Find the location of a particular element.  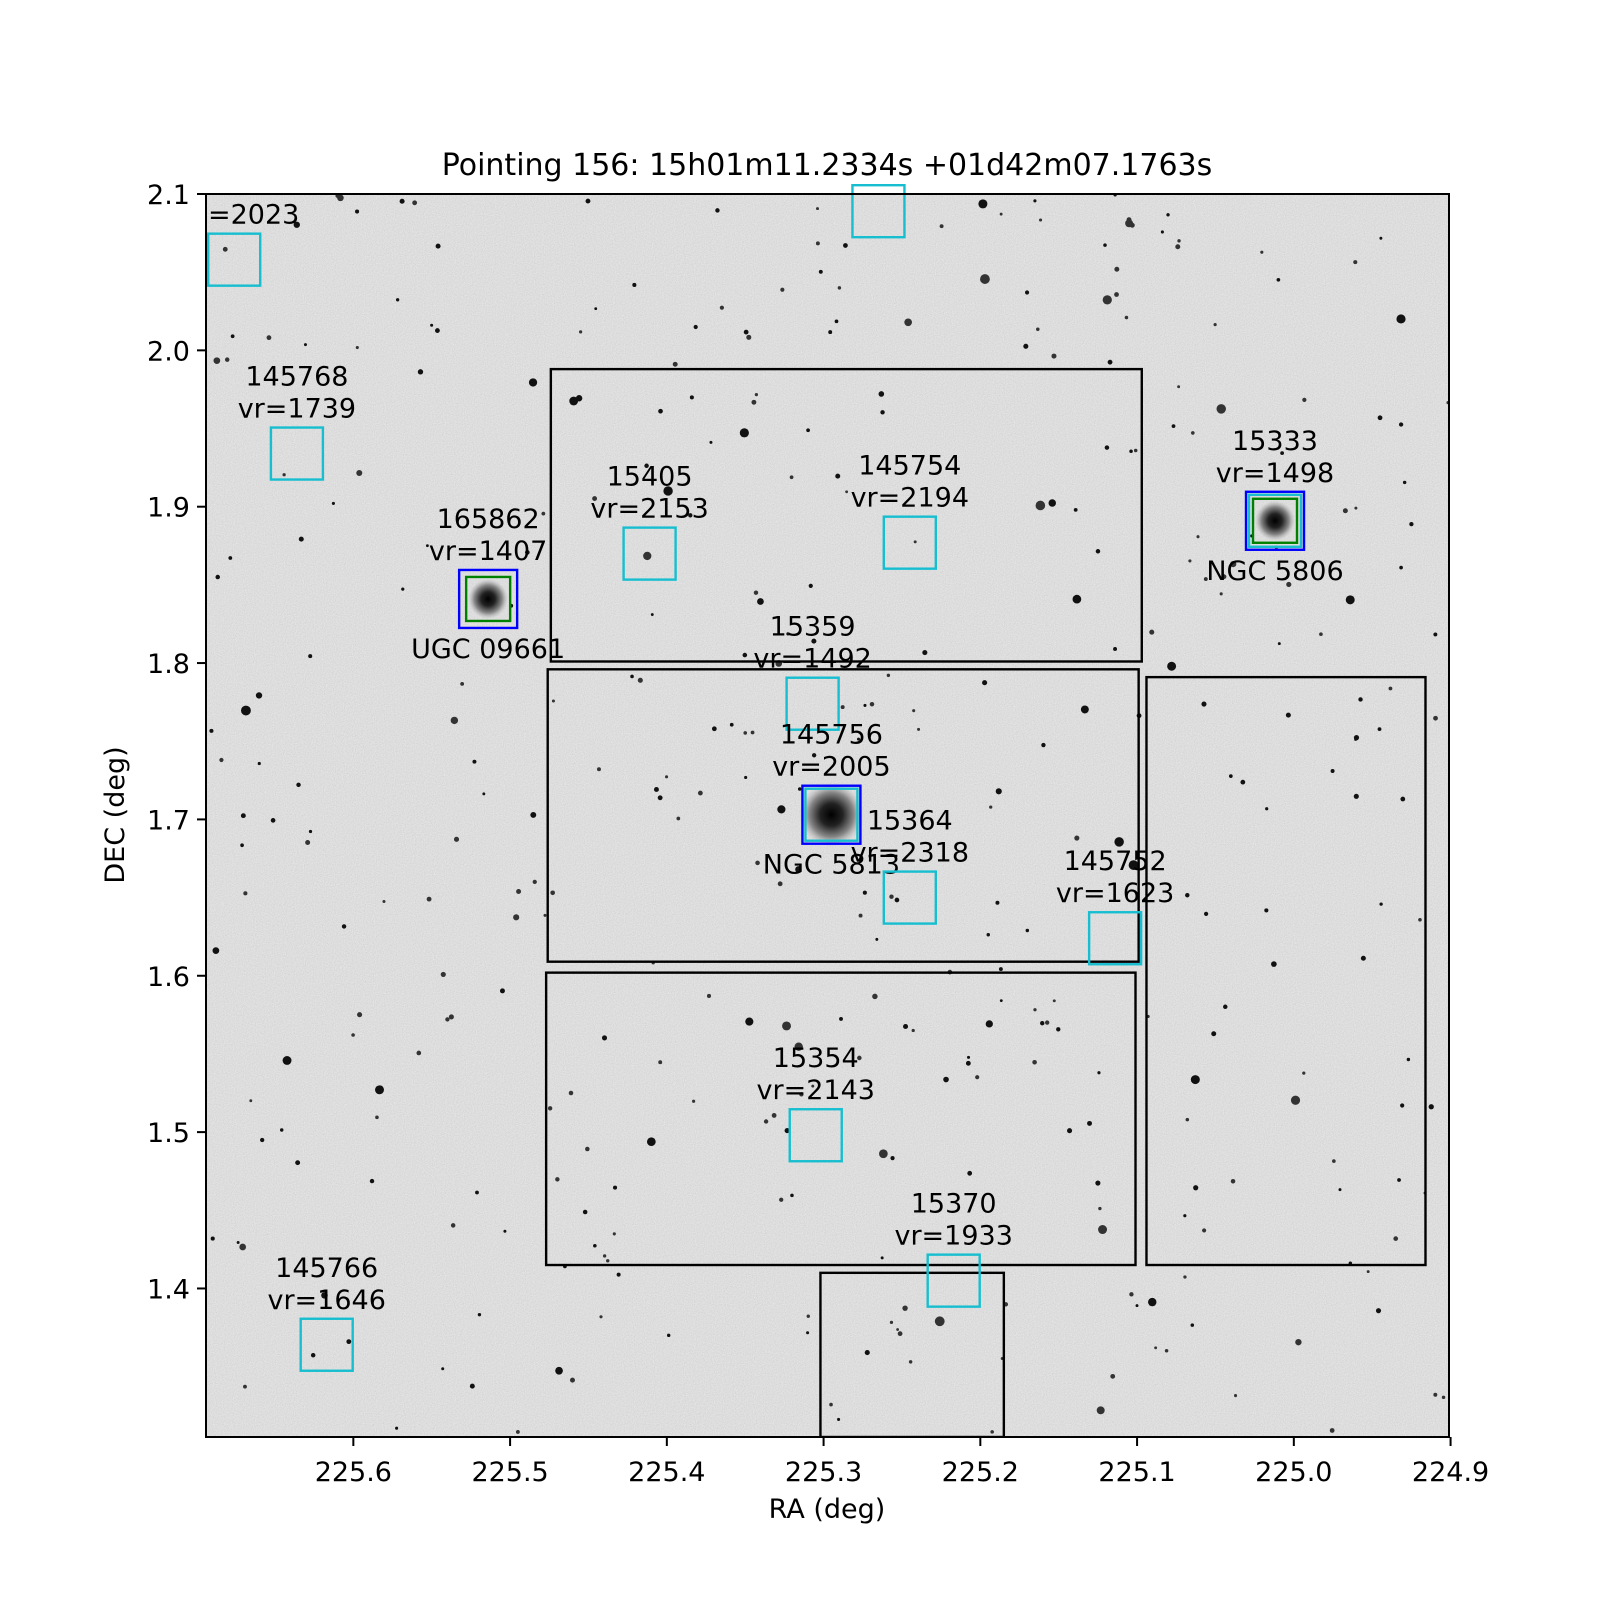

source-marker: 145766 vr=1646 is located at coordinates (326, 1312).